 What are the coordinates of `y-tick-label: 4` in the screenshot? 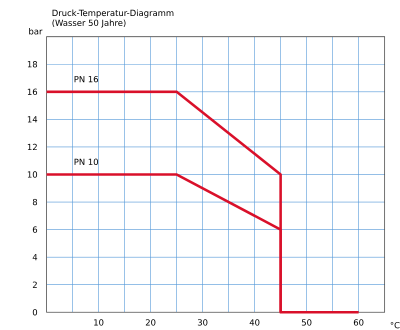 It's located at (35, 257).